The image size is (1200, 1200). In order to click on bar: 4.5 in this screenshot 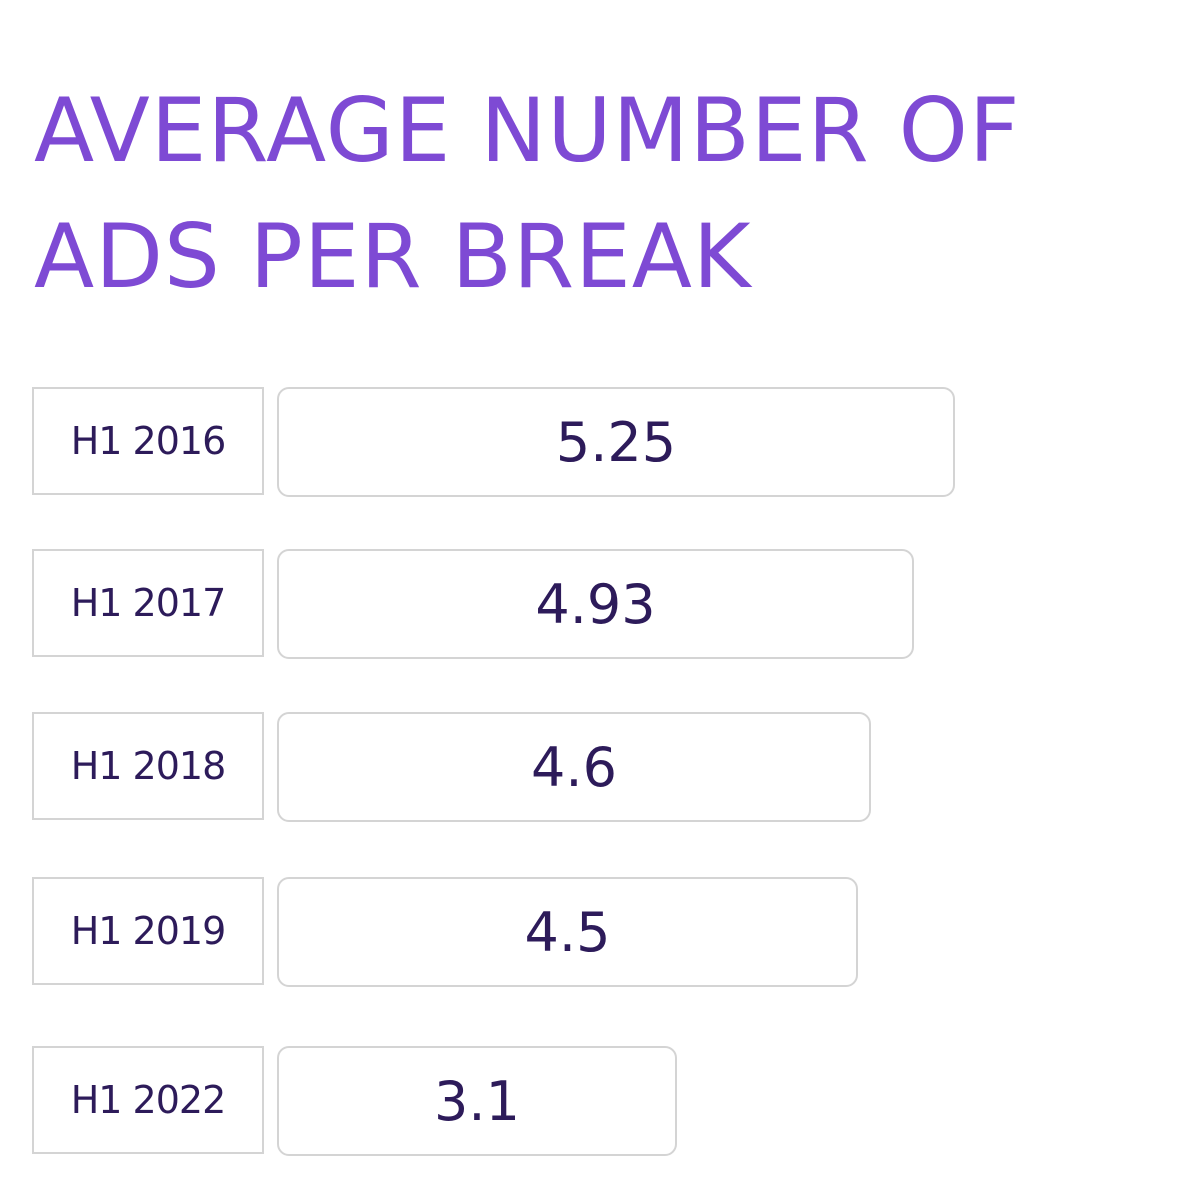, I will do `click(567, 932)`.